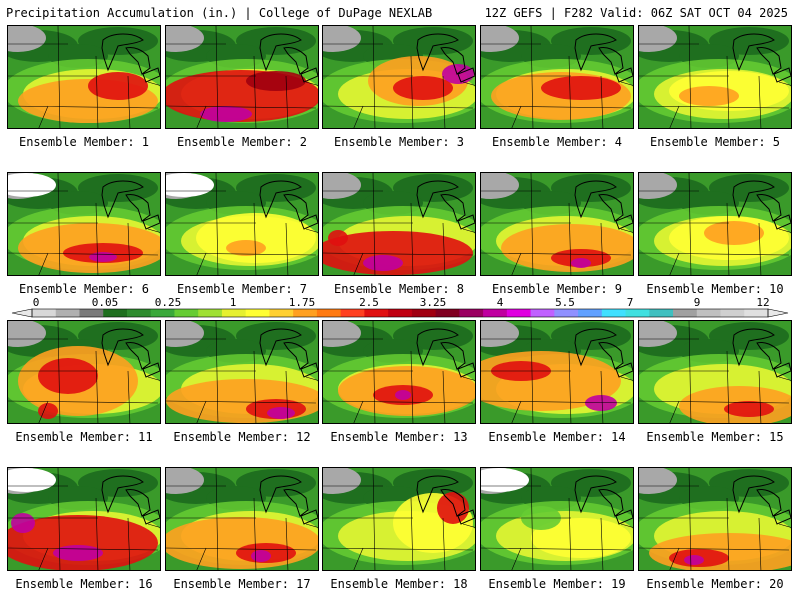 The height and width of the screenshot is (600, 800). What do you see at coordinates (557, 142) in the screenshot?
I see `ensemble-member-label: Ensemble Member: 4` at bounding box center [557, 142].